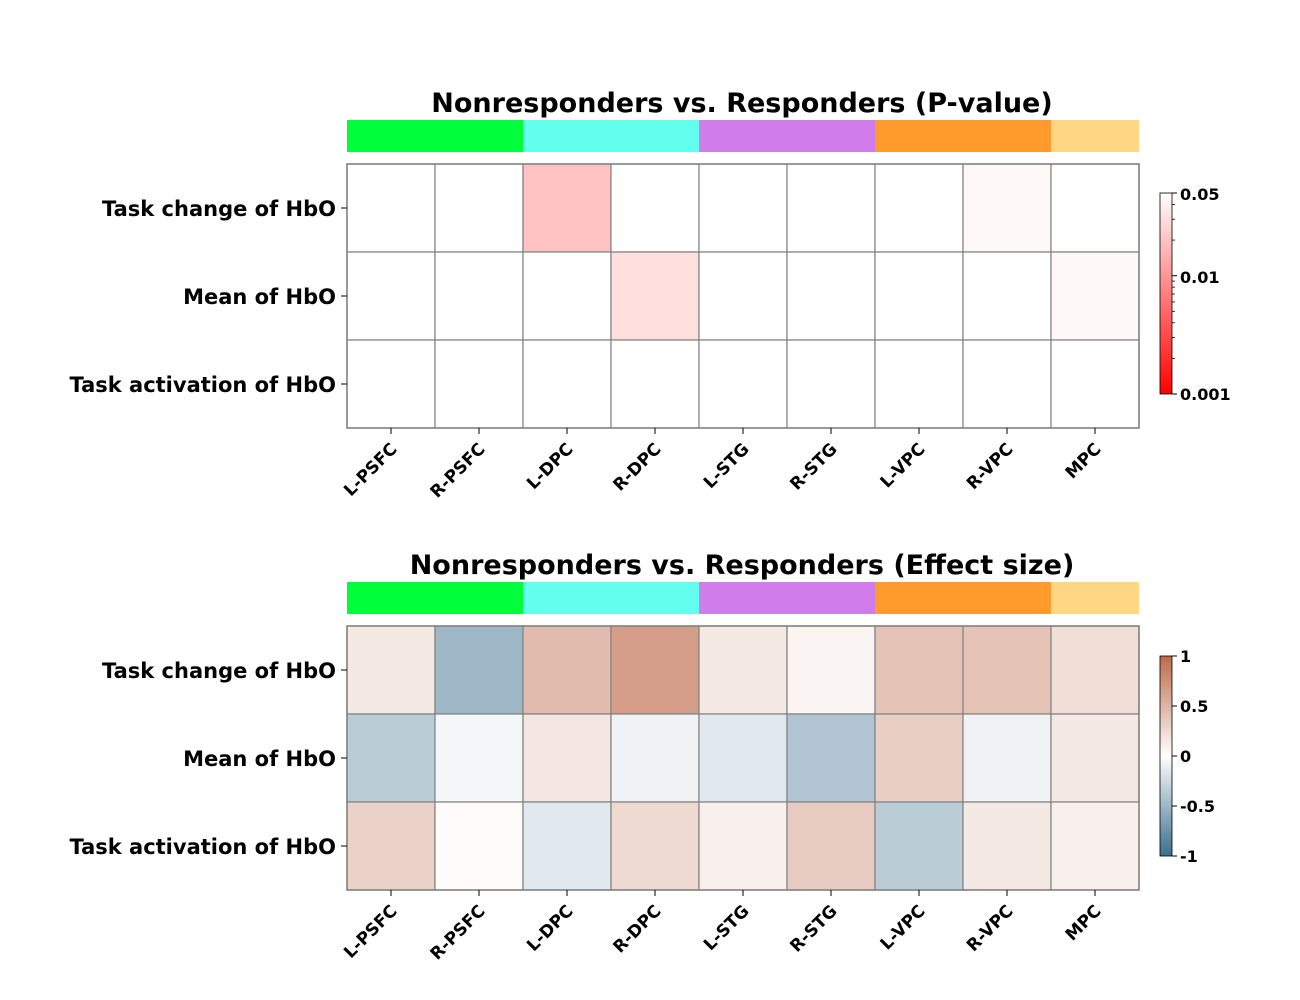 The height and width of the screenshot is (1000, 1300). What do you see at coordinates (219, 671) in the screenshot?
I see `effect-size-row-label: Task change of HbO` at bounding box center [219, 671].